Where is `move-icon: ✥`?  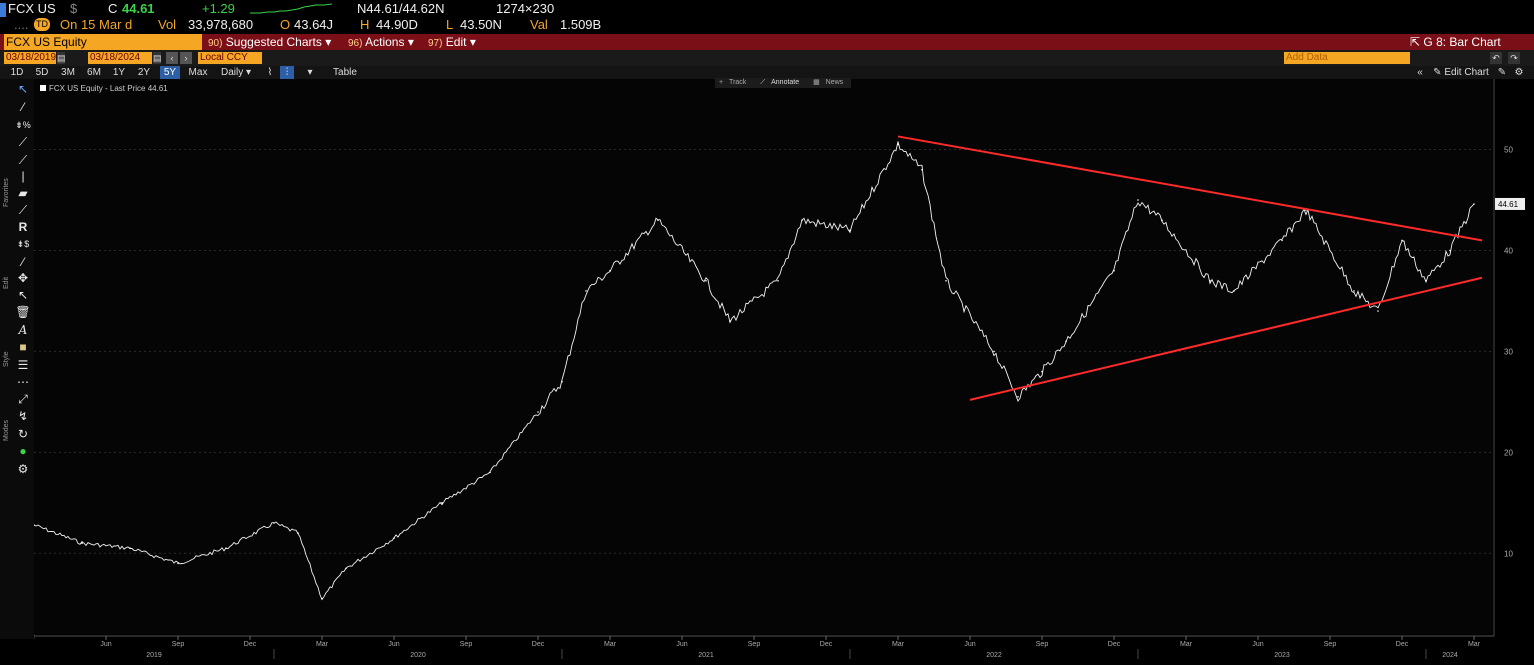
move-icon: ✥ is located at coordinates (23, 278).